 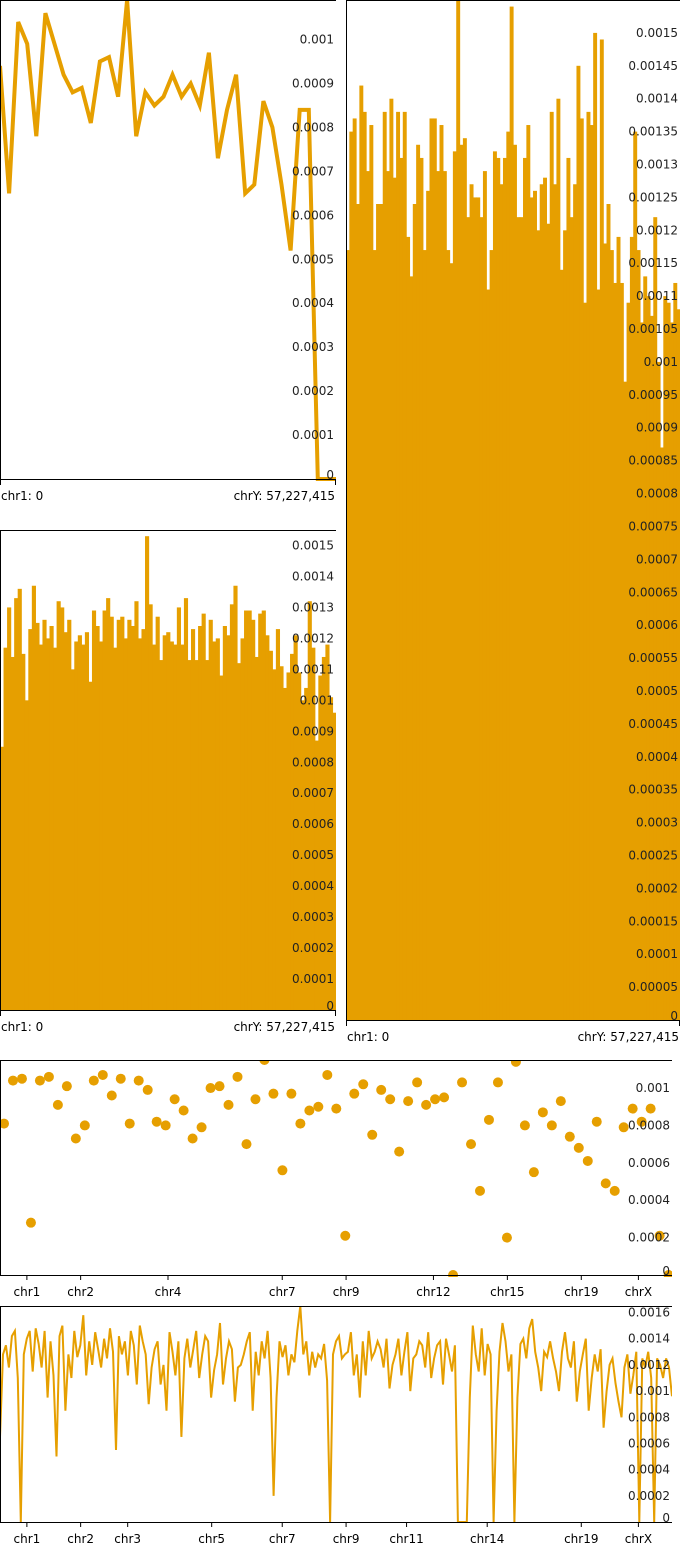 What do you see at coordinates (346, 1292) in the screenshot?
I see `x-tick-label: chr9` at bounding box center [346, 1292].